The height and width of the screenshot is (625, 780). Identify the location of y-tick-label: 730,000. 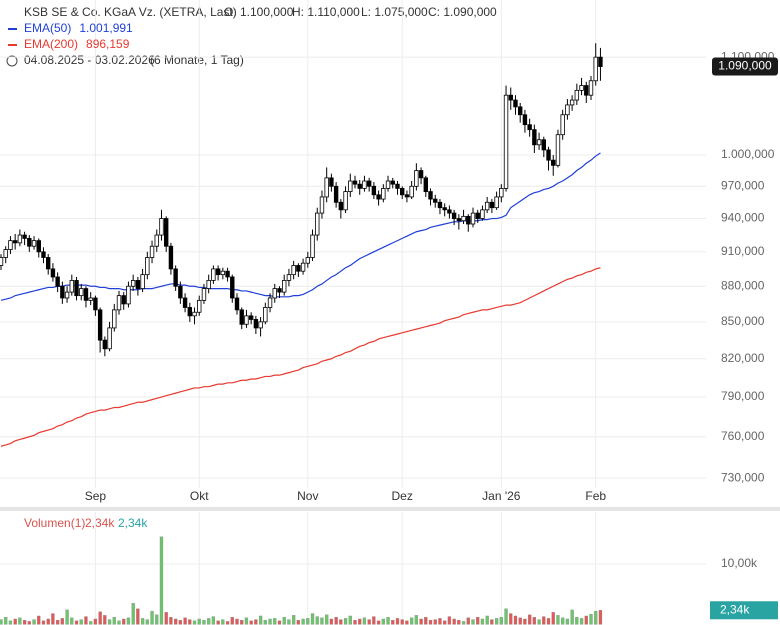
(743, 477).